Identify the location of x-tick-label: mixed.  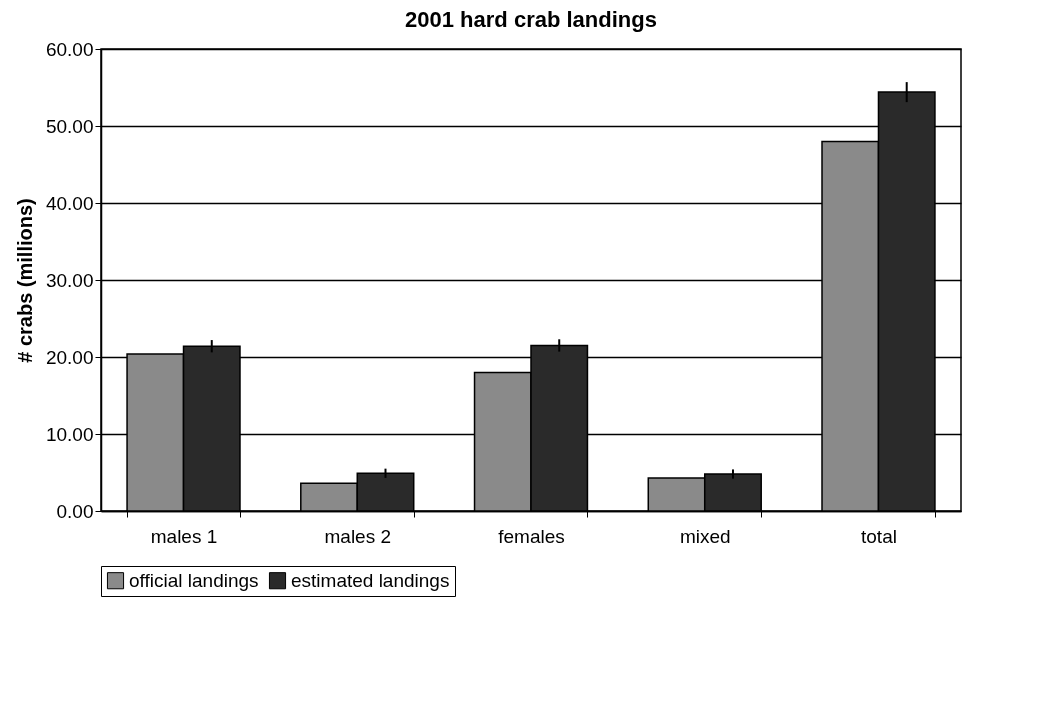
(705, 536).